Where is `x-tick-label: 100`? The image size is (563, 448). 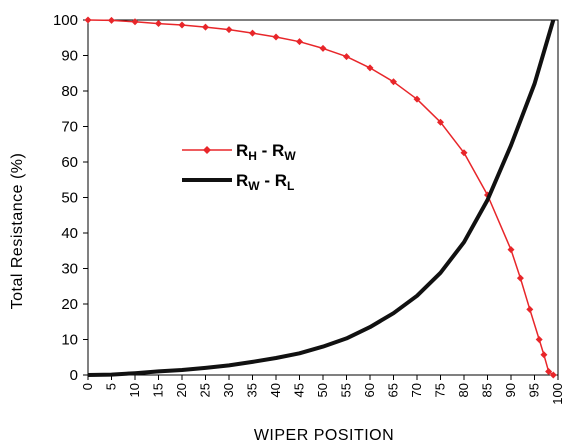 x-tick-label: 100 is located at coordinates (556, 394).